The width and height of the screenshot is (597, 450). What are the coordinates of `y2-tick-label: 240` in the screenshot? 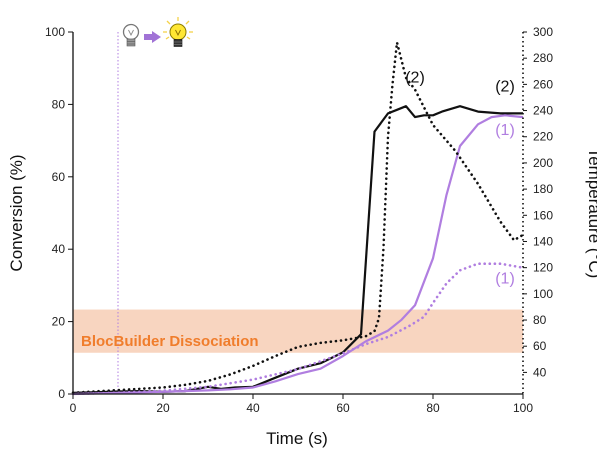 It's located at (543, 111).